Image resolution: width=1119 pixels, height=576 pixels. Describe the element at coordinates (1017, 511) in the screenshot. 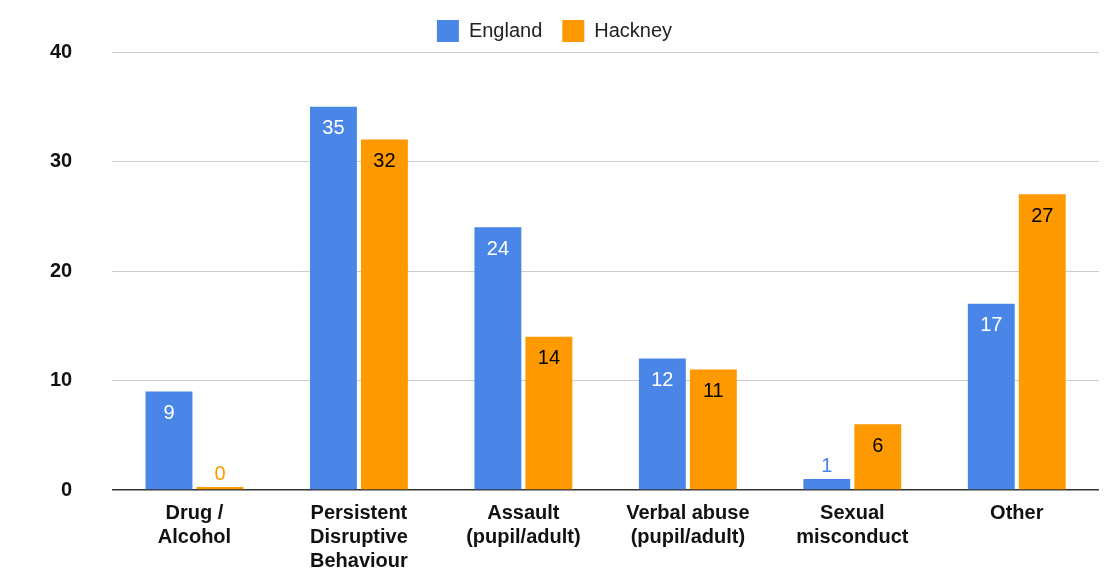

I see `x-tick-label: Other` at that location.